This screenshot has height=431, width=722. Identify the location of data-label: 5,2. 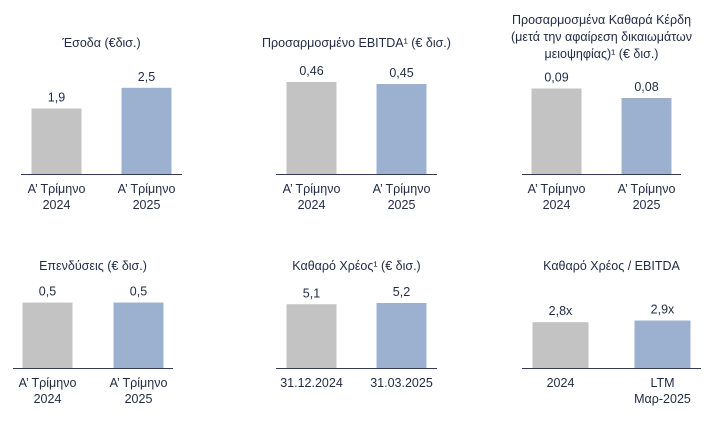
(401, 292).